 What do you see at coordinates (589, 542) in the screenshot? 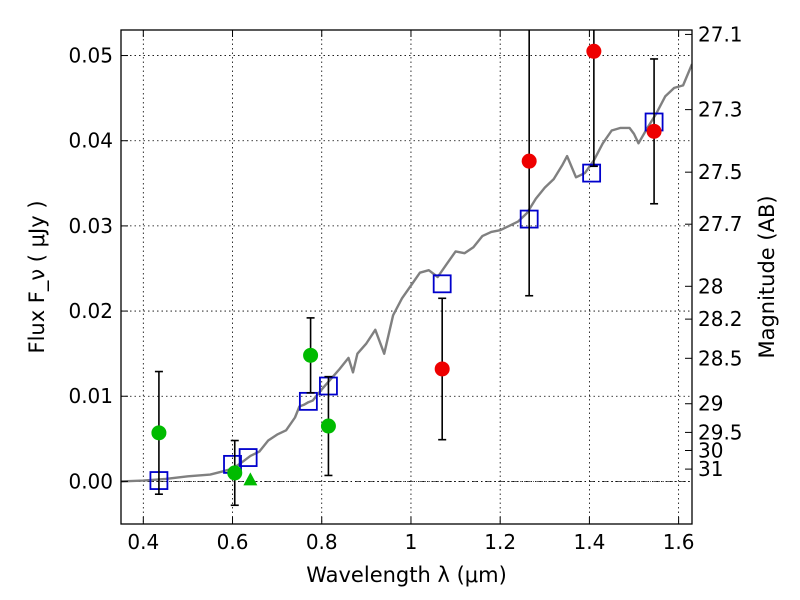
I see `x-tick-label: 1.4` at bounding box center [589, 542].